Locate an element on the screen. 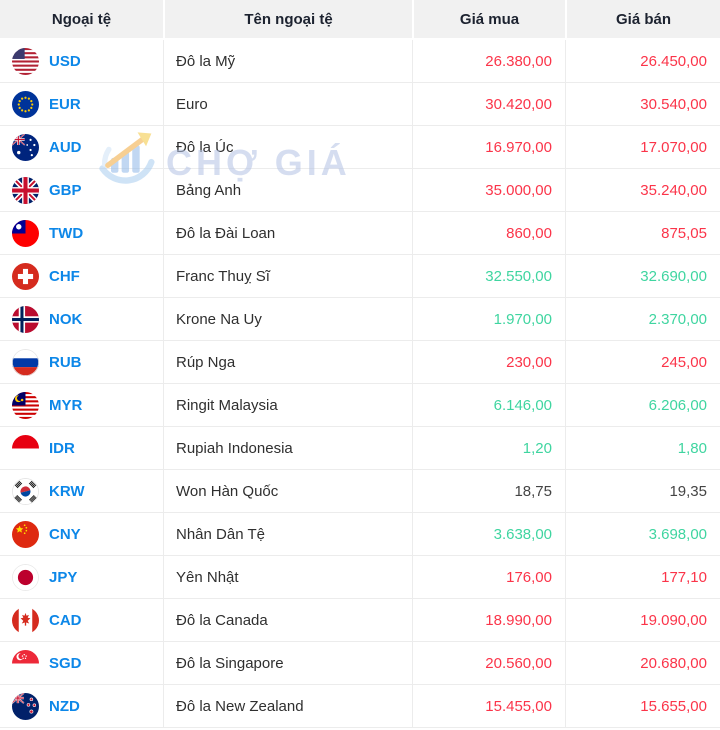  table-header-row: Ngoại tệ Tên ngoại tệ Giá mua Giá bán is located at coordinates (360, 19).